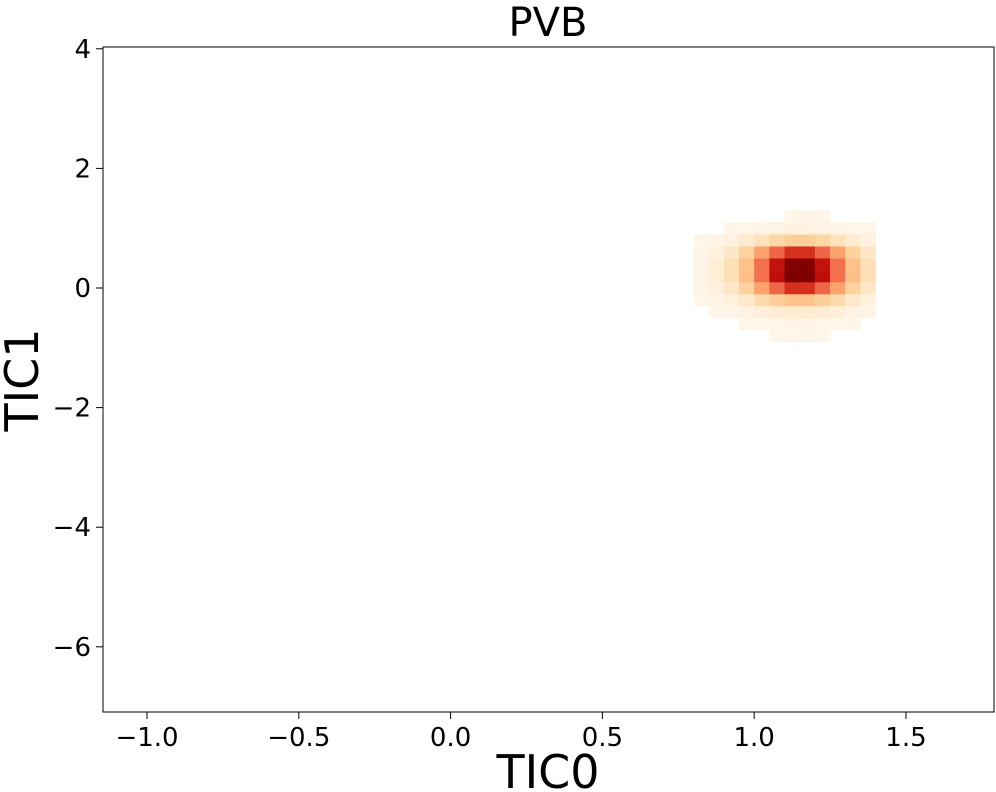 The height and width of the screenshot is (792, 996). What do you see at coordinates (82, 50) in the screenshot?
I see `y-tick-label: 4` at bounding box center [82, 50].